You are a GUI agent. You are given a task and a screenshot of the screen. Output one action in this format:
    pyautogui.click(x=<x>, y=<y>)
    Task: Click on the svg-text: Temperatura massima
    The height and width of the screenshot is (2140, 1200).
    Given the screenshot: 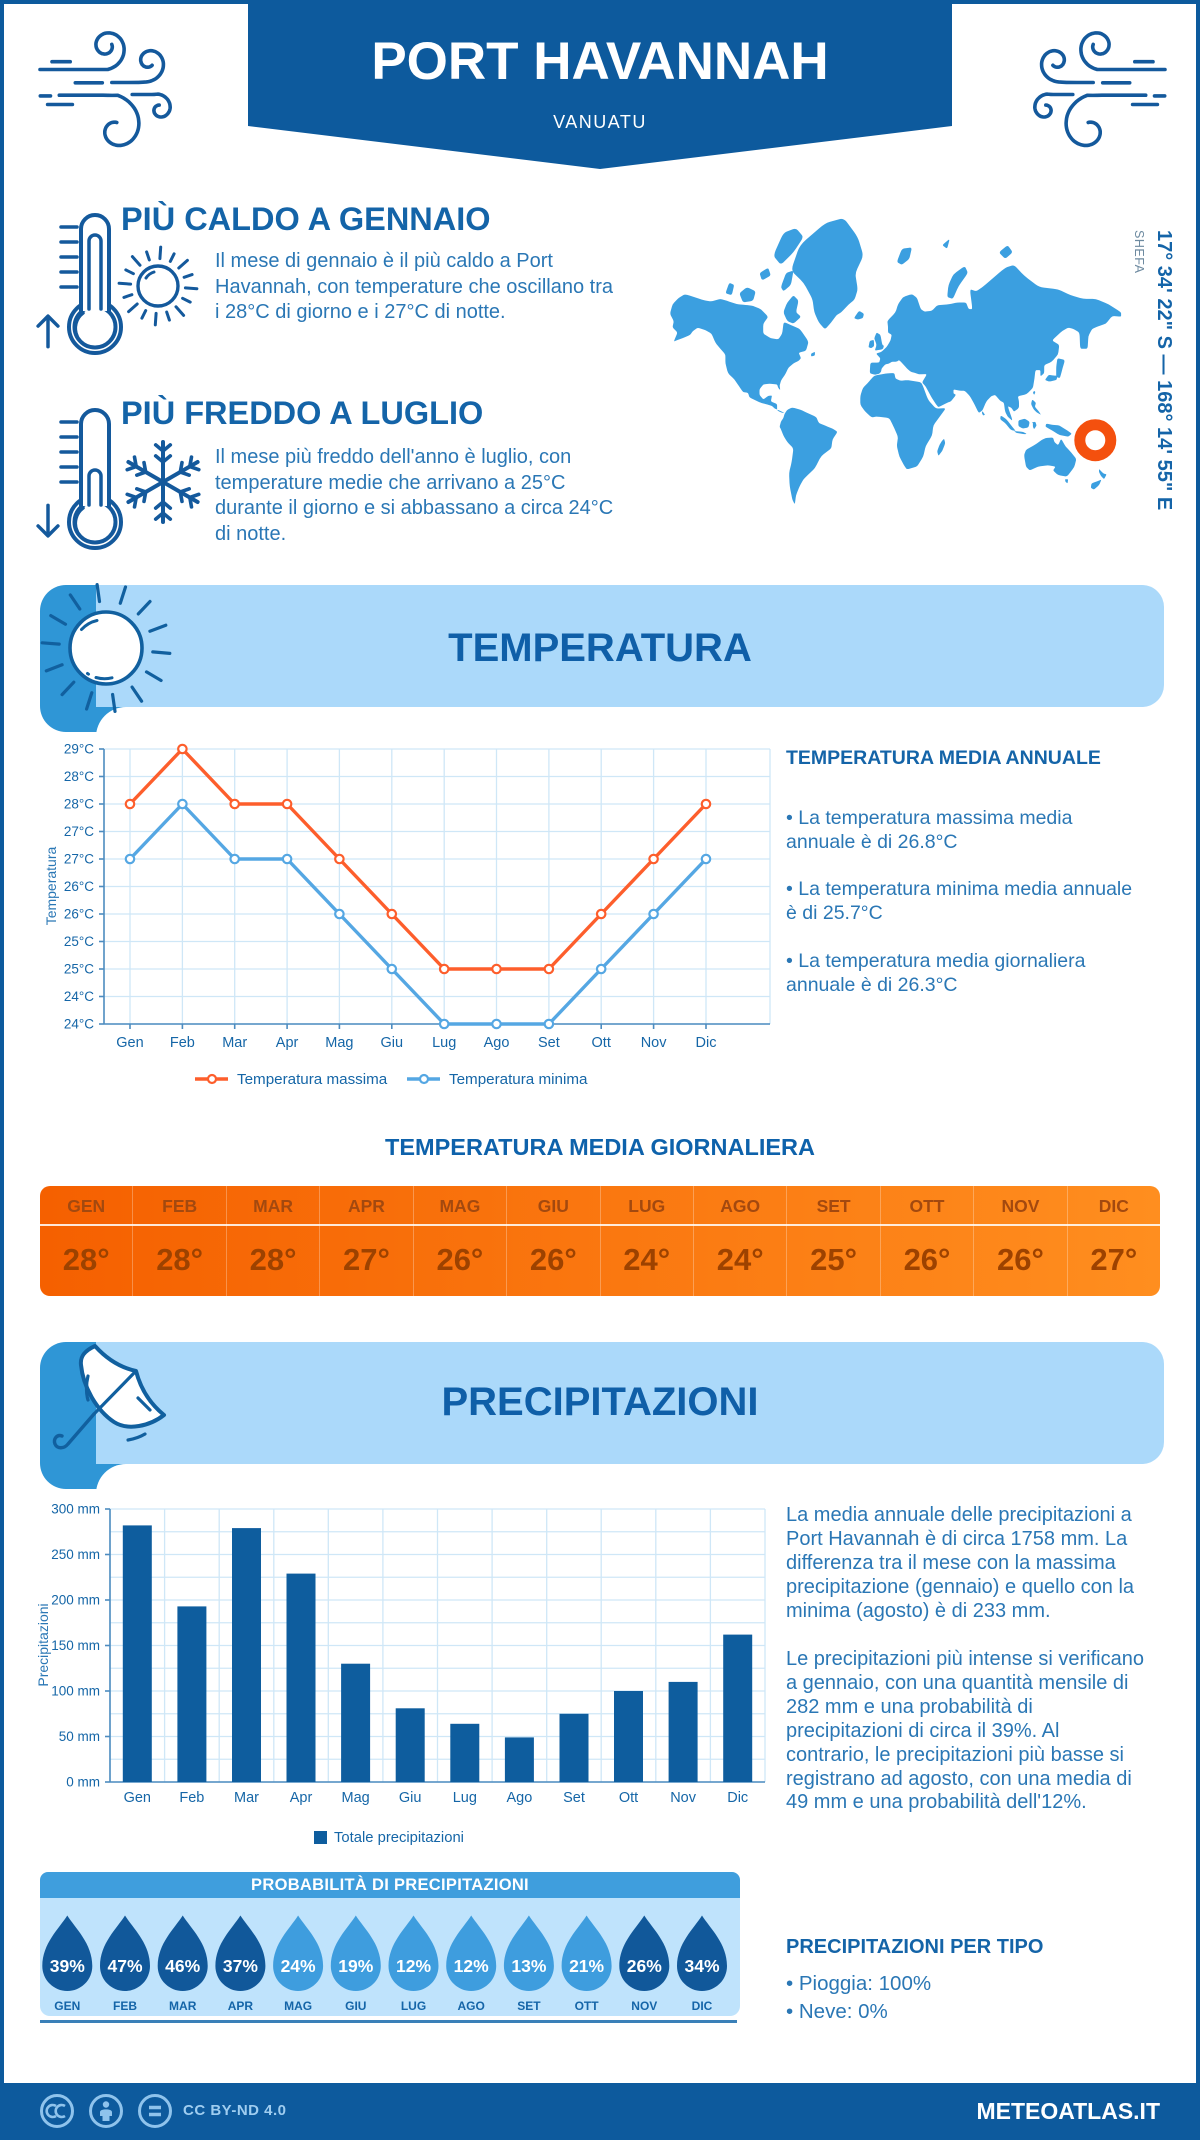 What is the action you would take?
    pyautogui.click(x=312, y=1079)
    